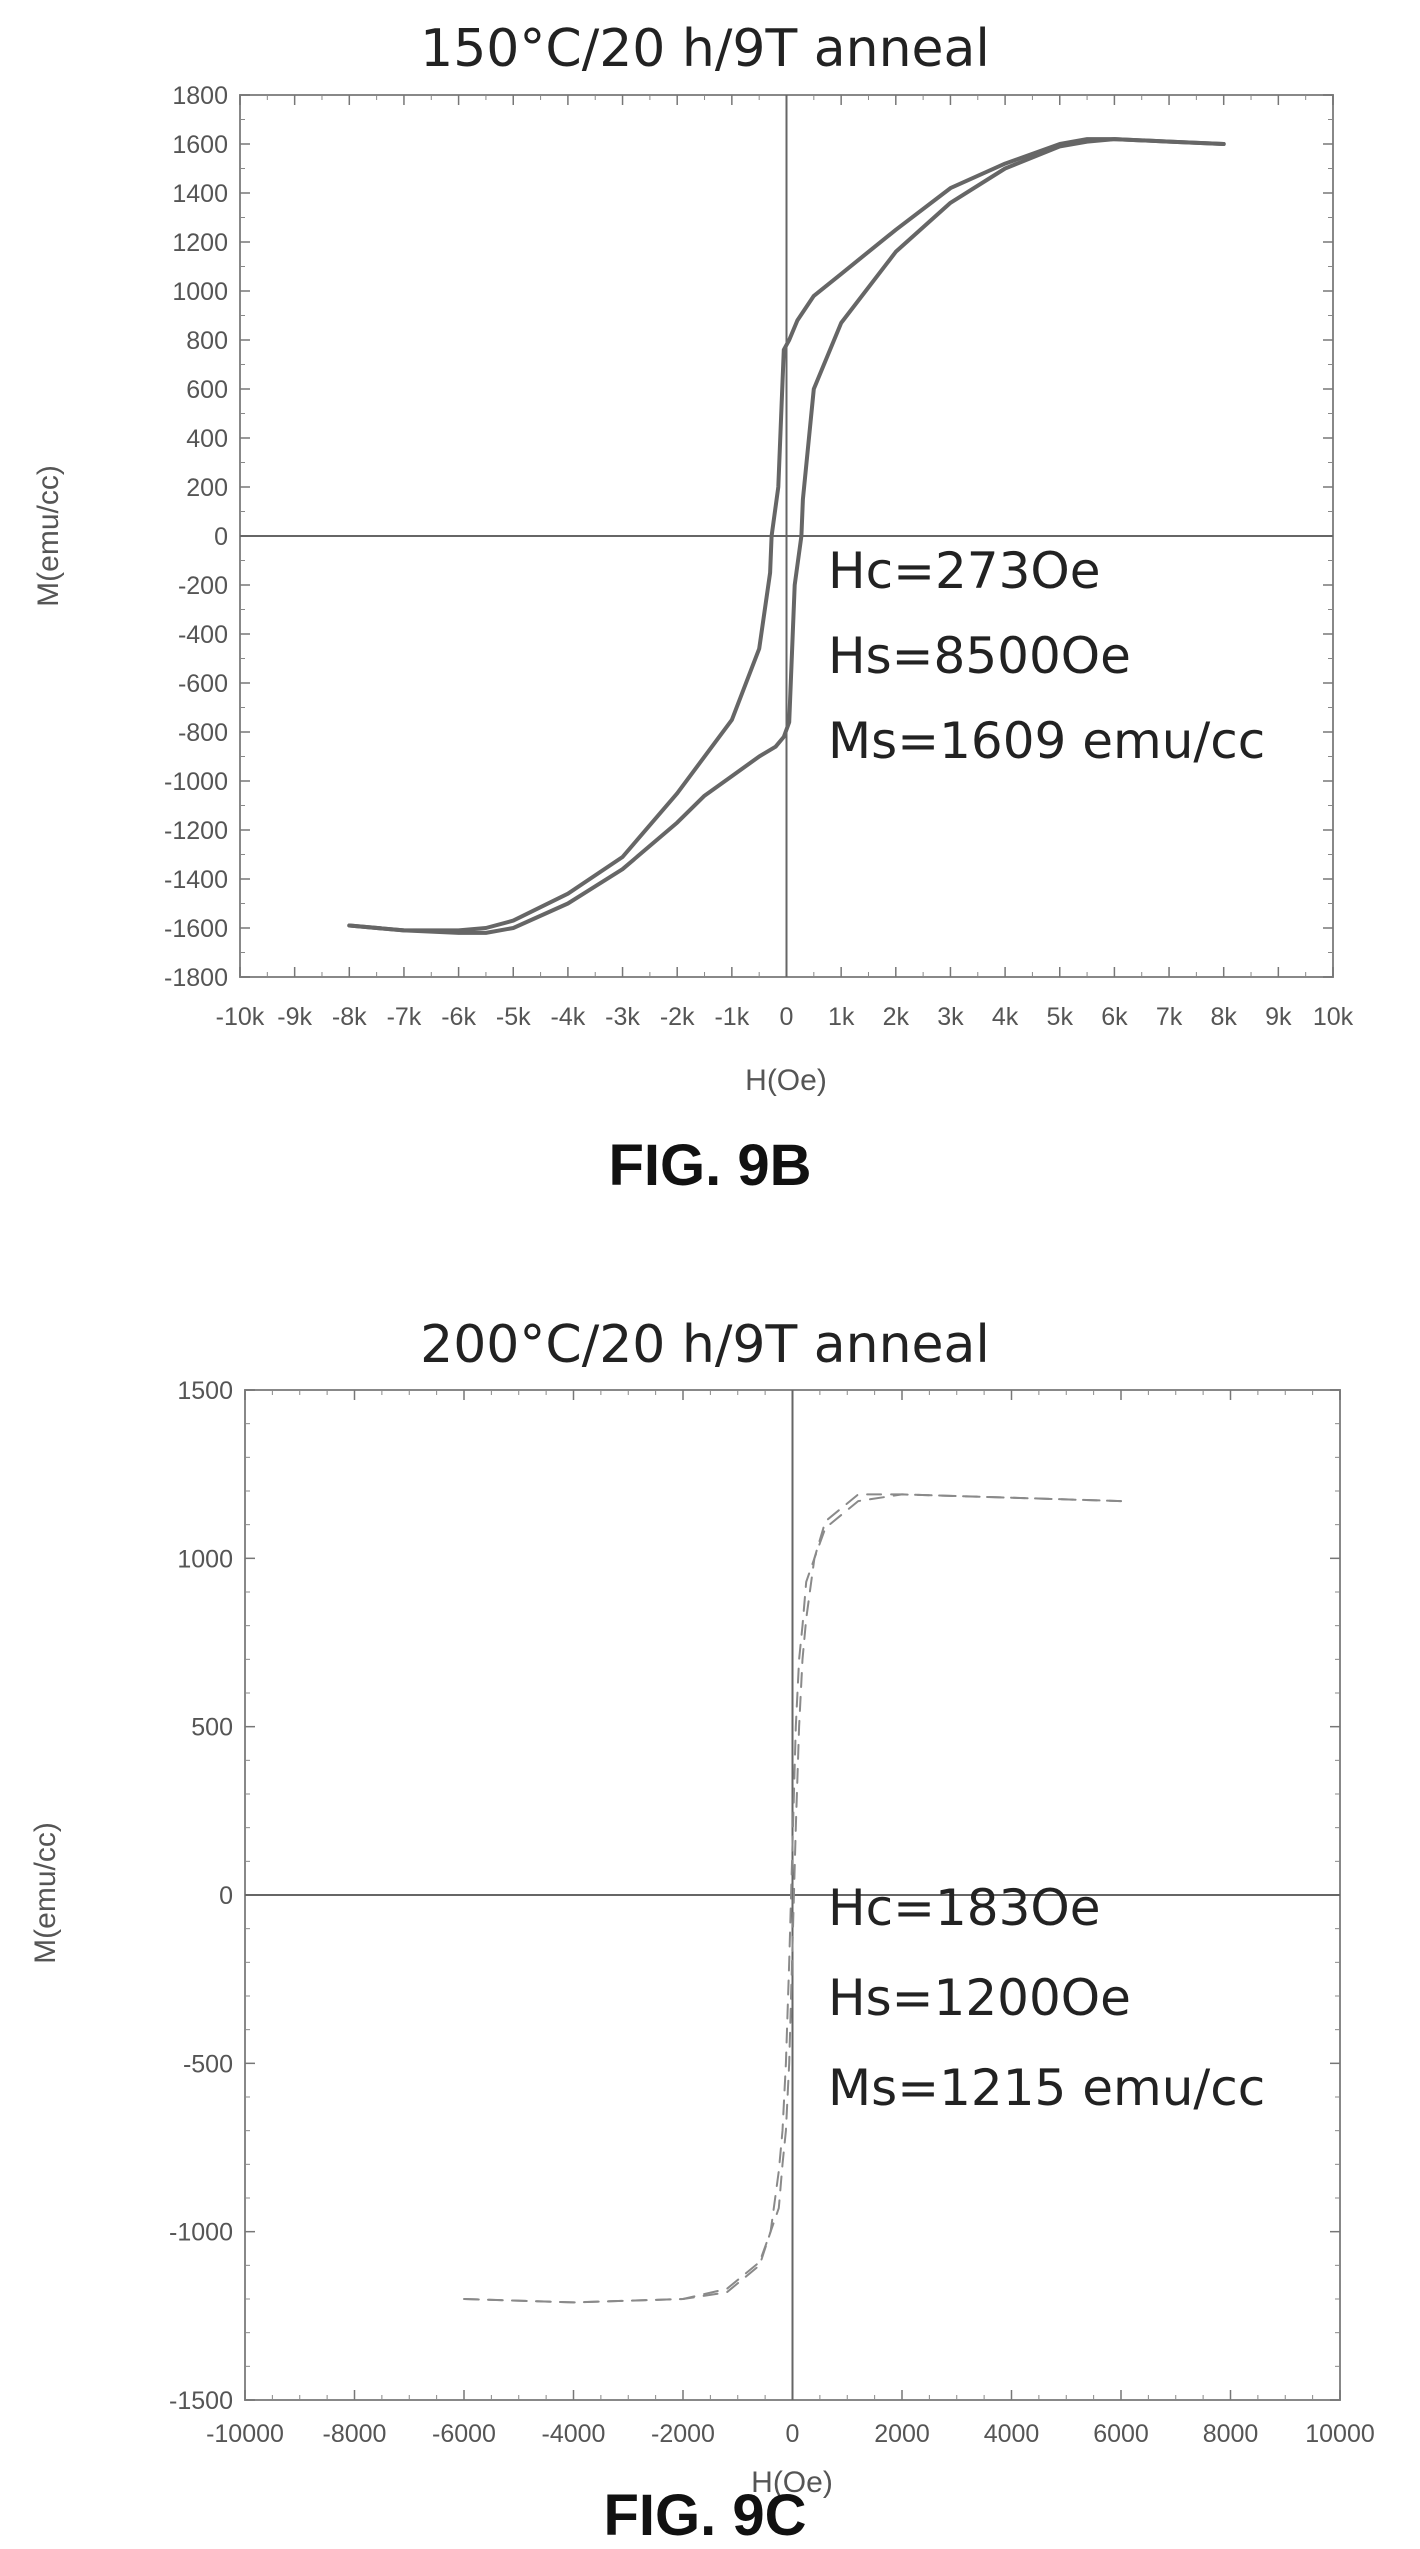  I want to click on x-tick-label: -6k, so click(458, 1017).